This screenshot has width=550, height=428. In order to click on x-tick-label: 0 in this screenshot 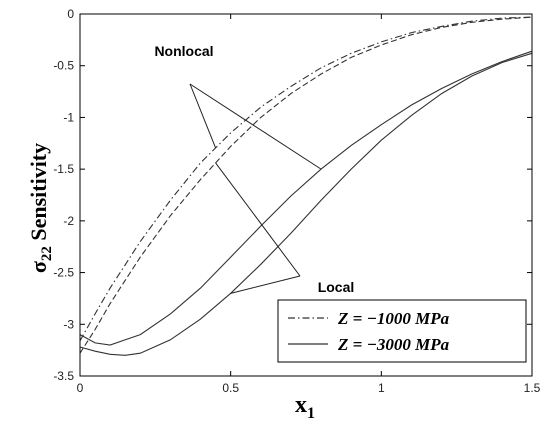, I will do `click(80, 388)`.